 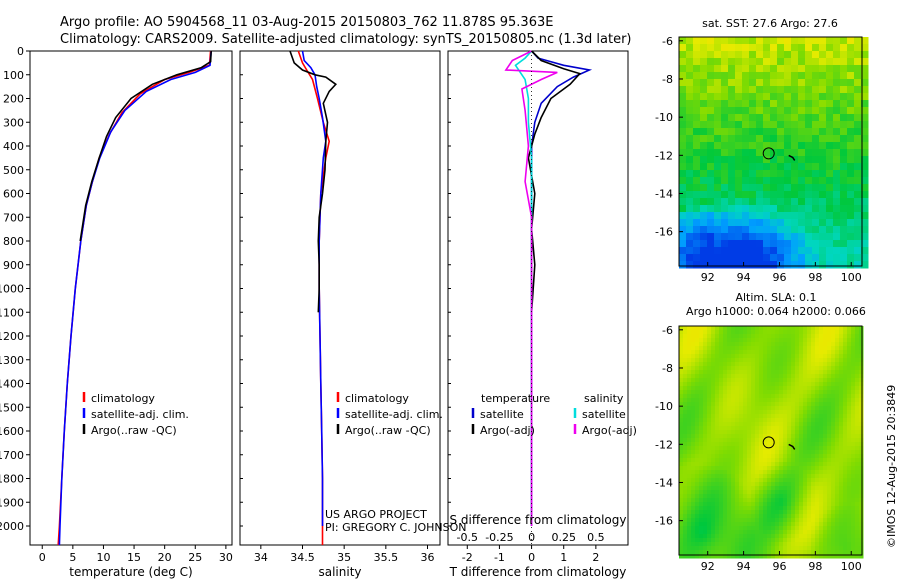 I want to click on x-tick-label: 10, so click(x=103, y=557).